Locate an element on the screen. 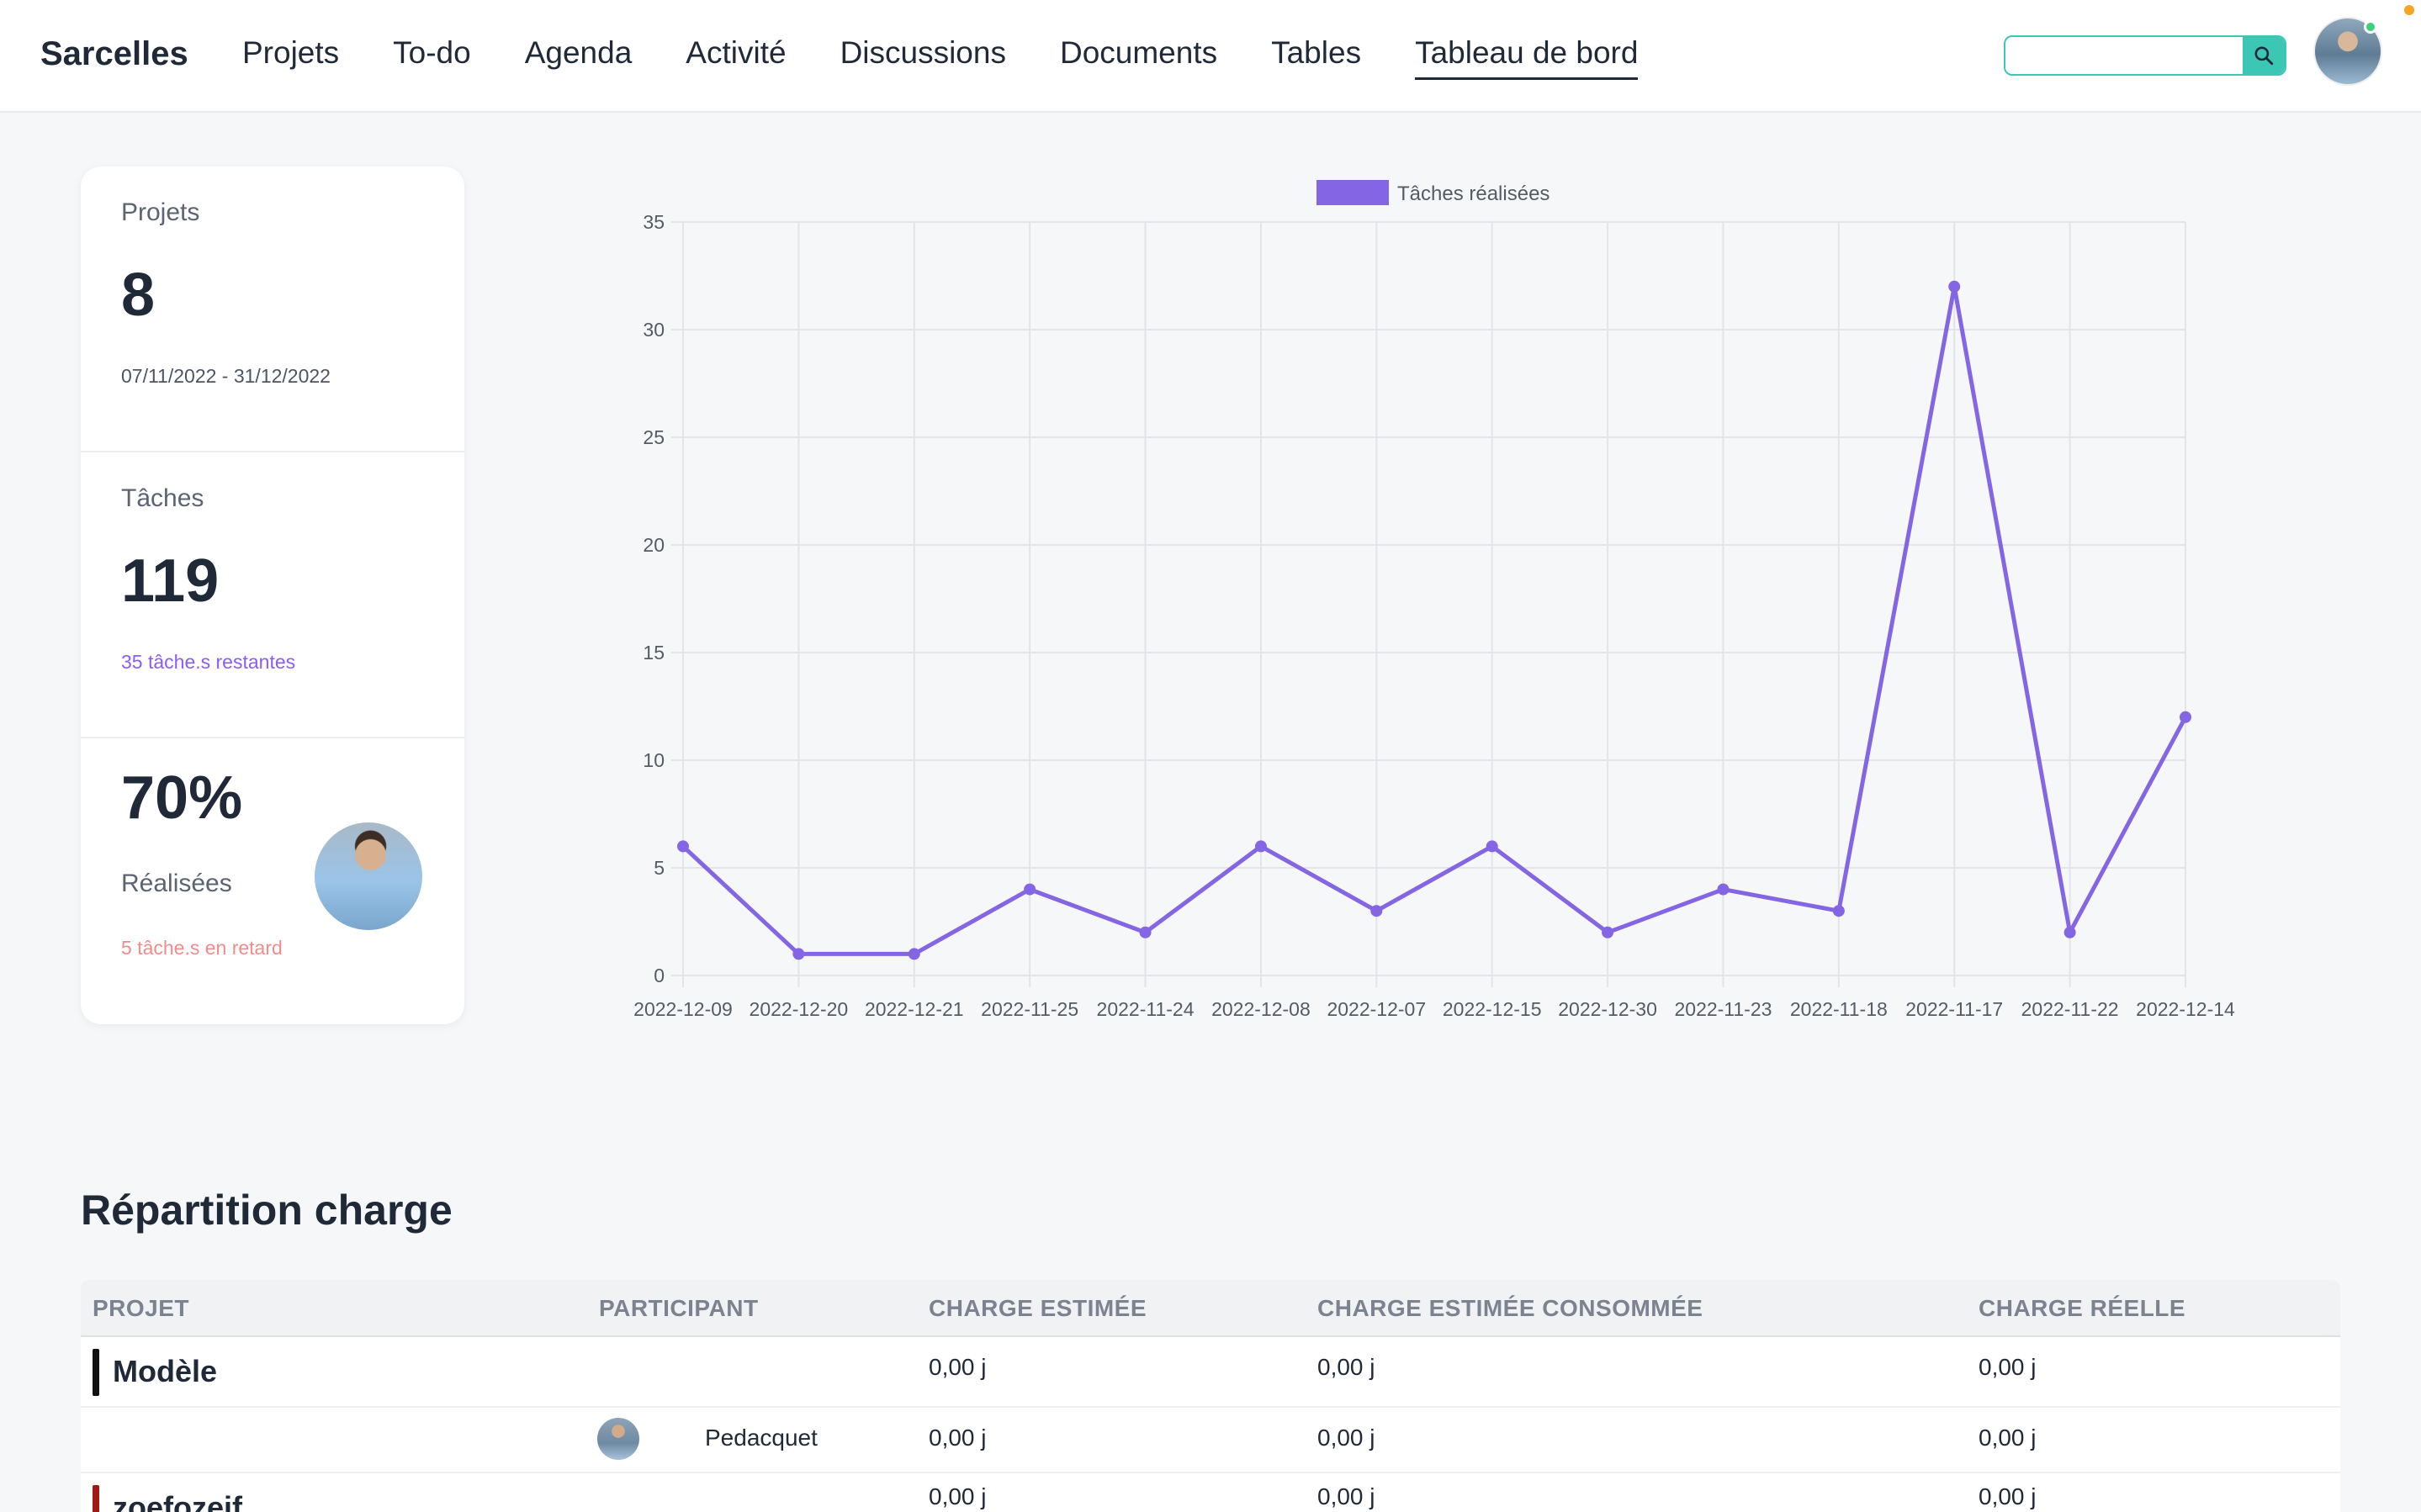 The height and width of the screenshot is (1512, 2421). x-tick-label: 2022-11-17 is located at coordinates (1954, 1009).